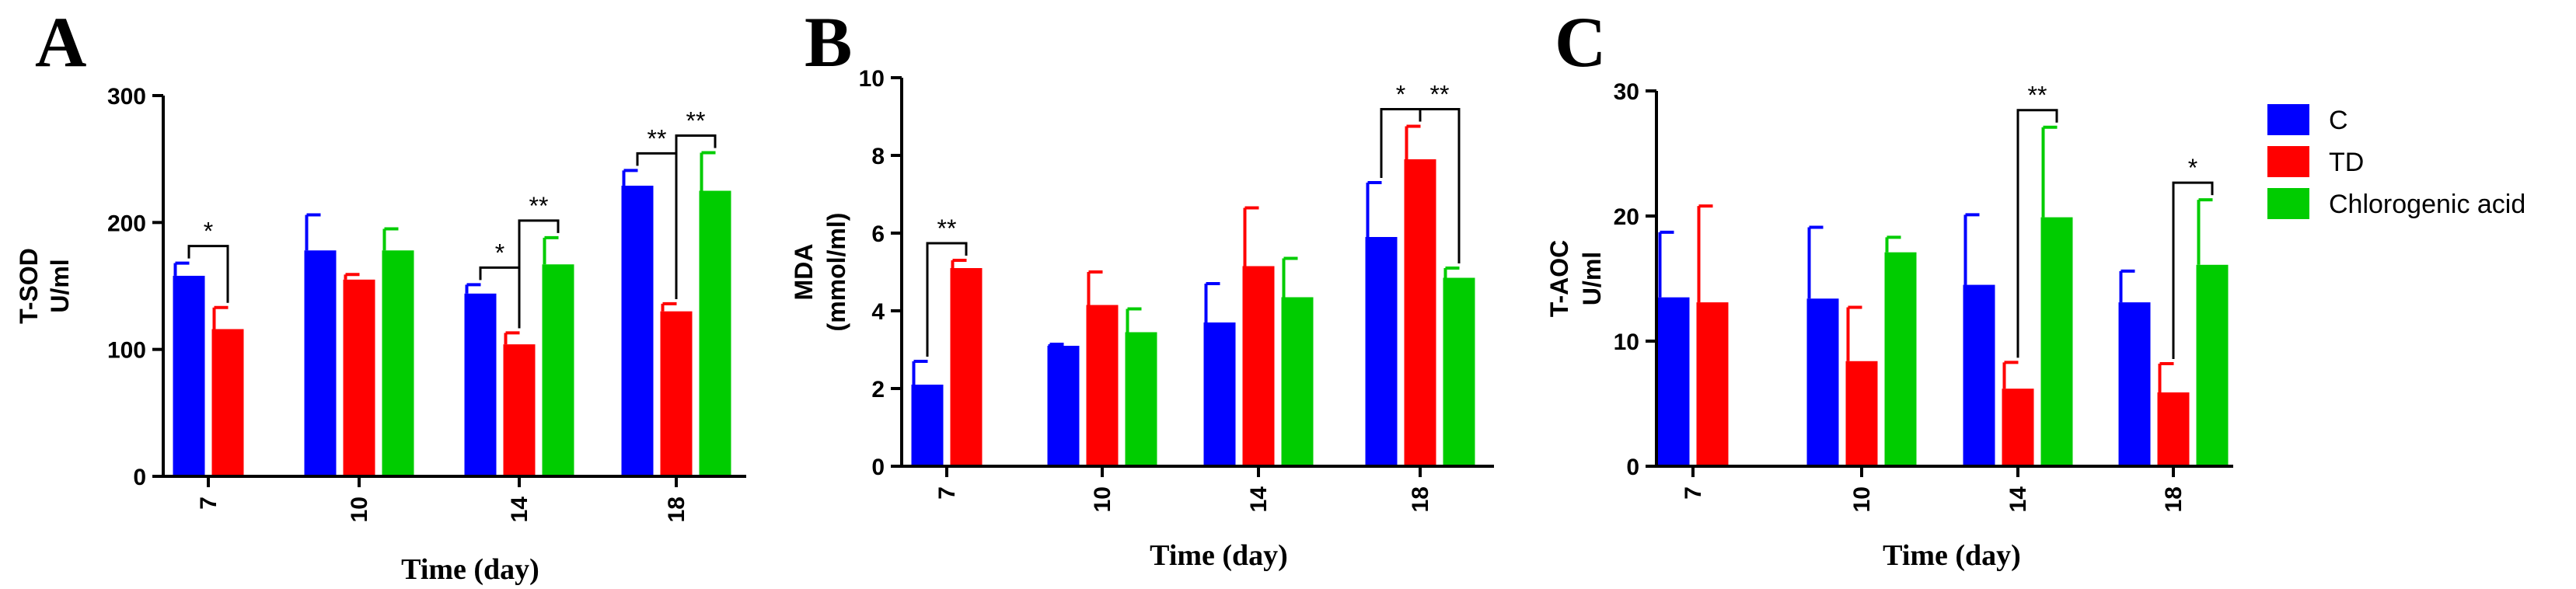 Image resolution: width=2576 pixels, height=589 pixels. Describe the element at coordinates (127, 223) in the screenshot. I see `y-tick-label: 200` at that location.